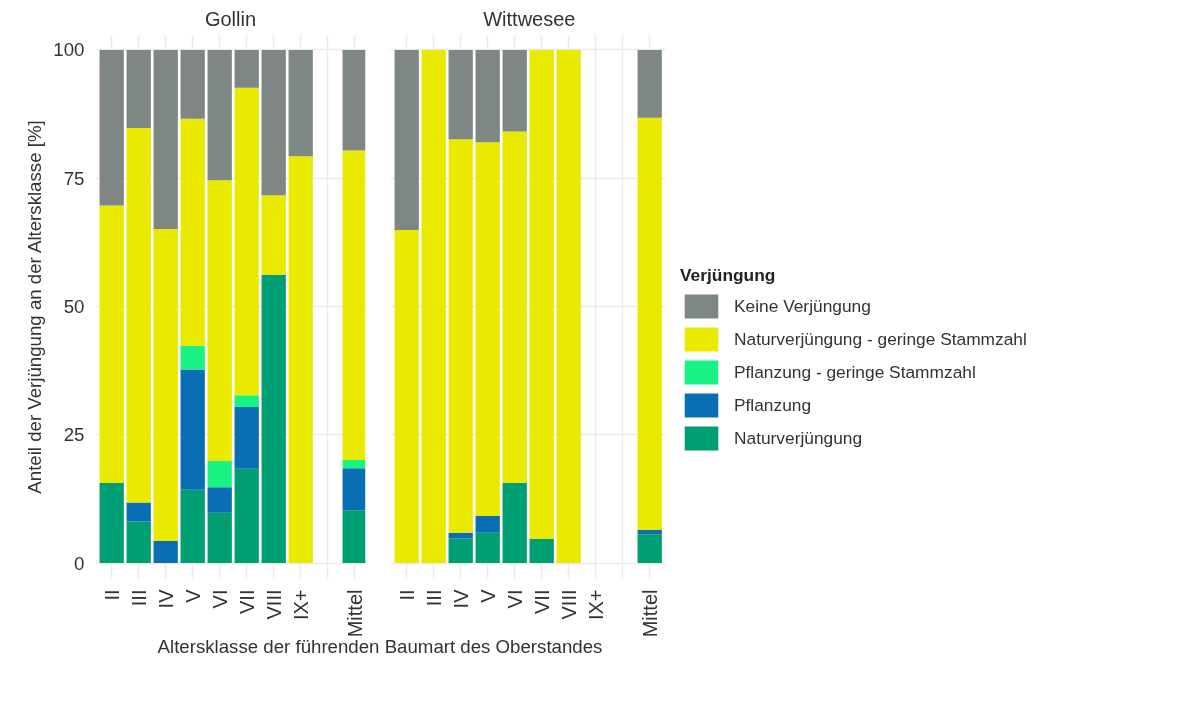  I want to click on legend-label: Pflanzung - geringe Stammzahl, so click(855, 372).